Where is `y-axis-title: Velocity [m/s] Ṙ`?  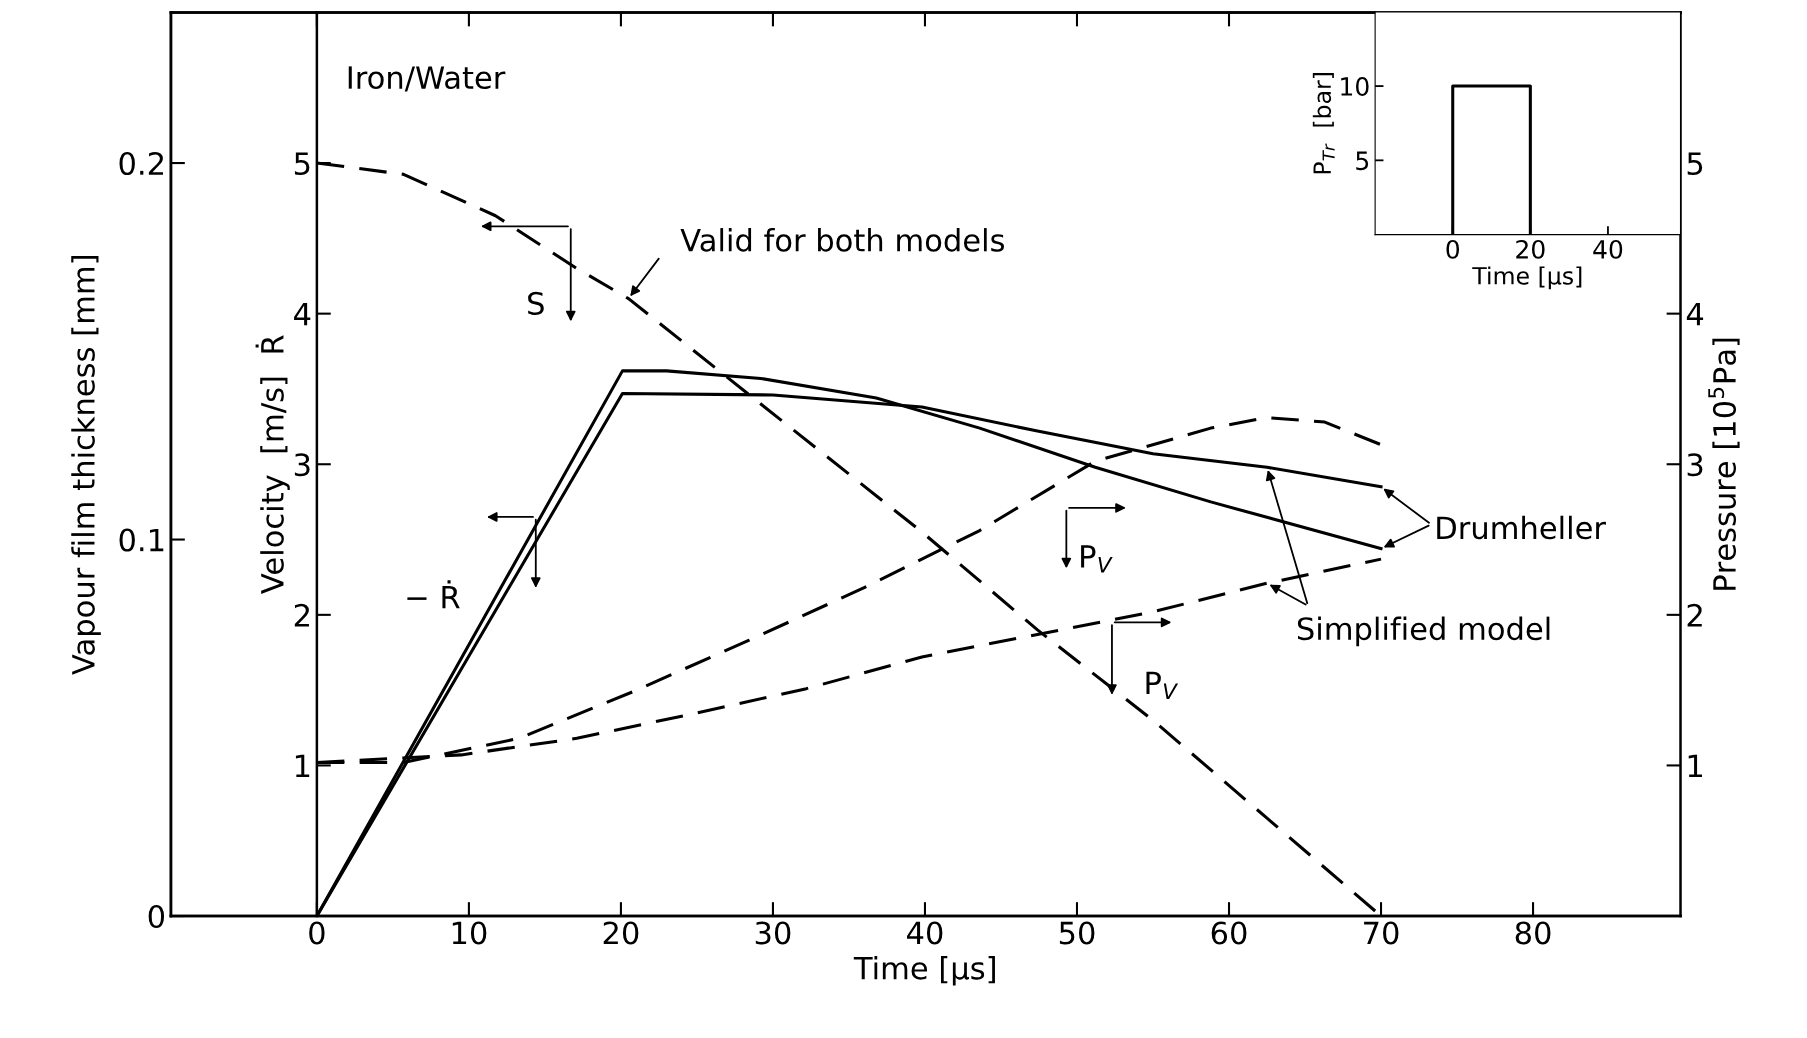 y-axis-title: Velocity [m/s] Ṙ is located at coordinates (272, 464).